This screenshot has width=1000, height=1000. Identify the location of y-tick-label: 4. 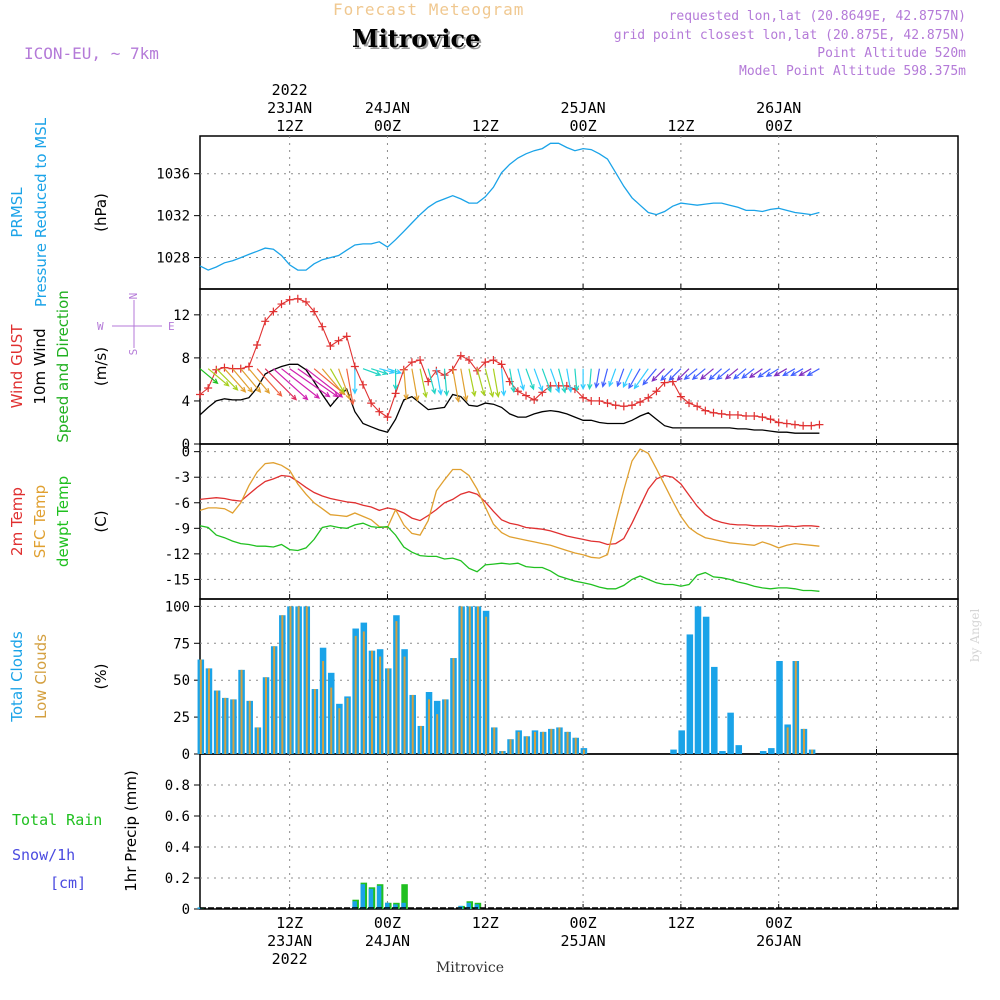
(186, 402).